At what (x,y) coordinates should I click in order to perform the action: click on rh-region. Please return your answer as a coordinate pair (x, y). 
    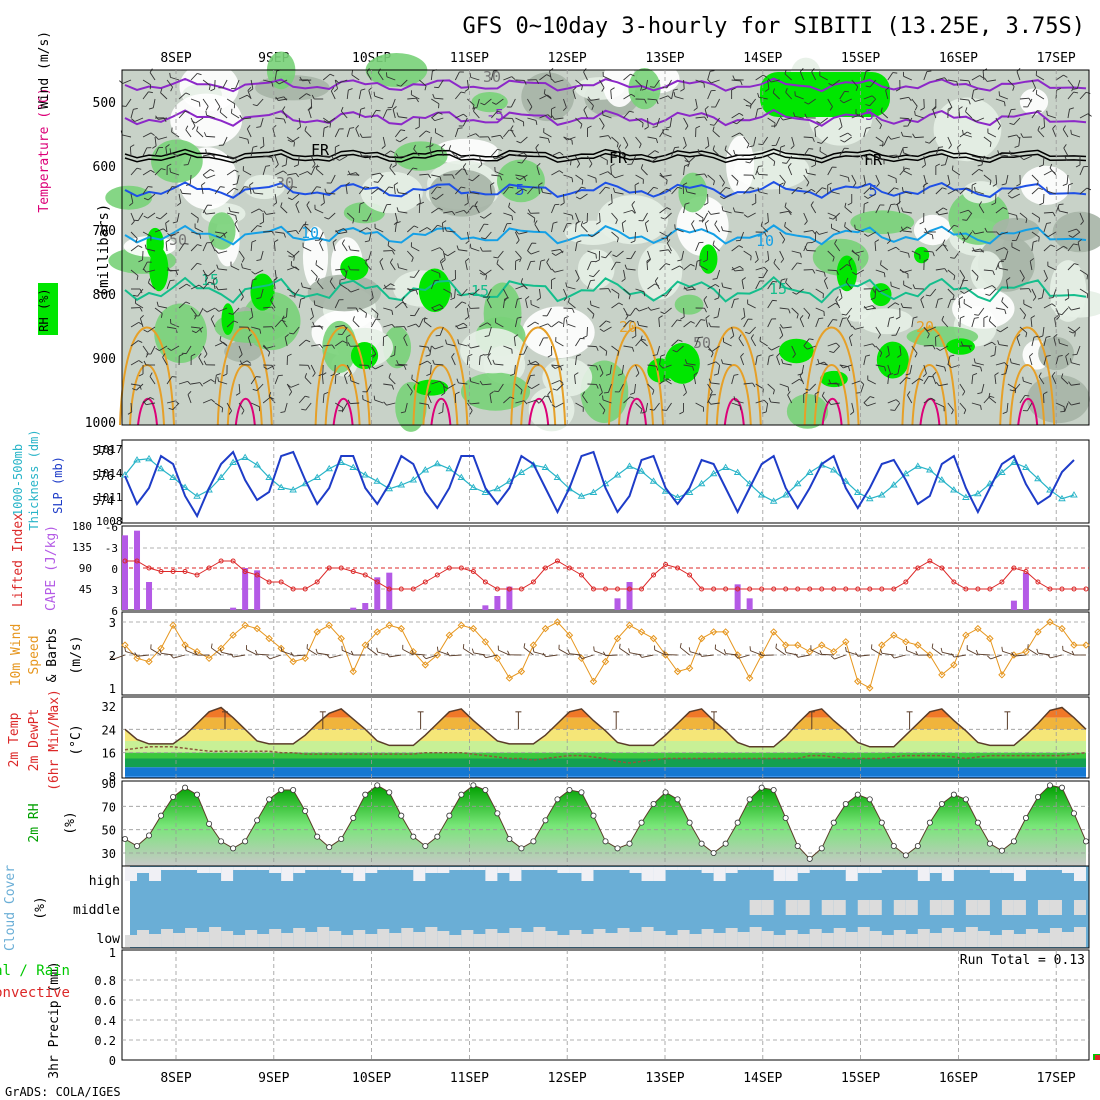
    Looking at the image, I should click on (986, 272).